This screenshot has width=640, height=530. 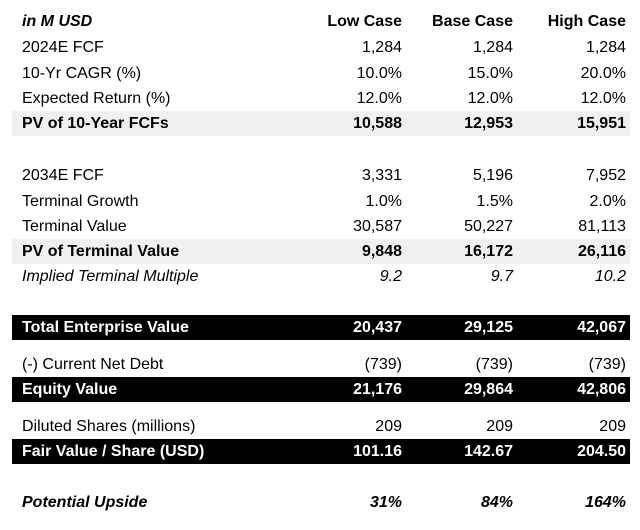 I want to click on row-label: Equity Value, so click(x=70, y=389).